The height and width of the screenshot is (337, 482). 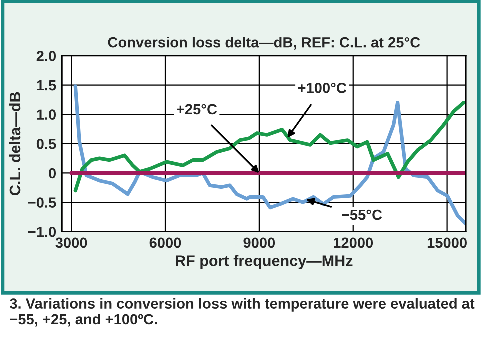 What do you see at coordinates (264, 262) in the screenshot?
I see `x-axis-title: RF port frequency—MHz` at bounding box center [264, 262].